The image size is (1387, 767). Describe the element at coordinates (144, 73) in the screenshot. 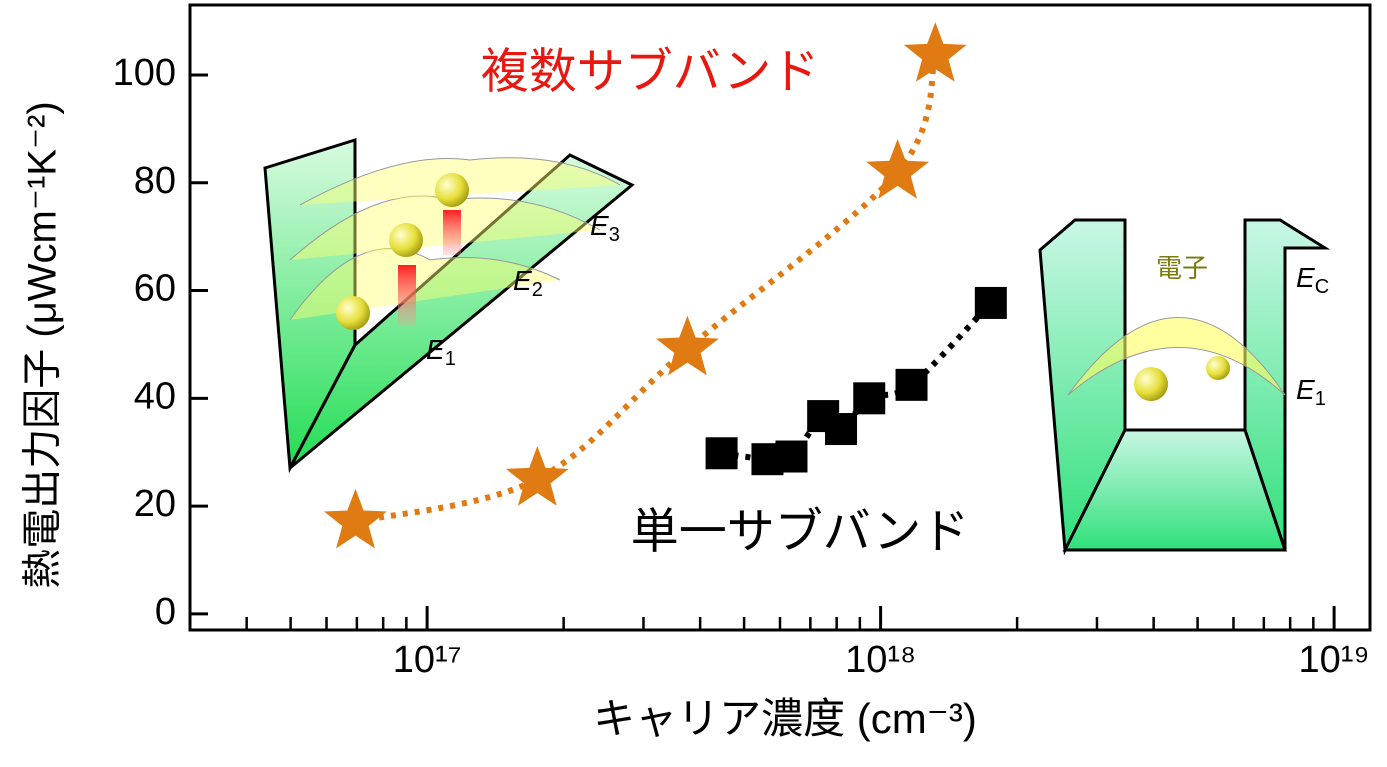

I see `y-tick-label: 100` at that location.